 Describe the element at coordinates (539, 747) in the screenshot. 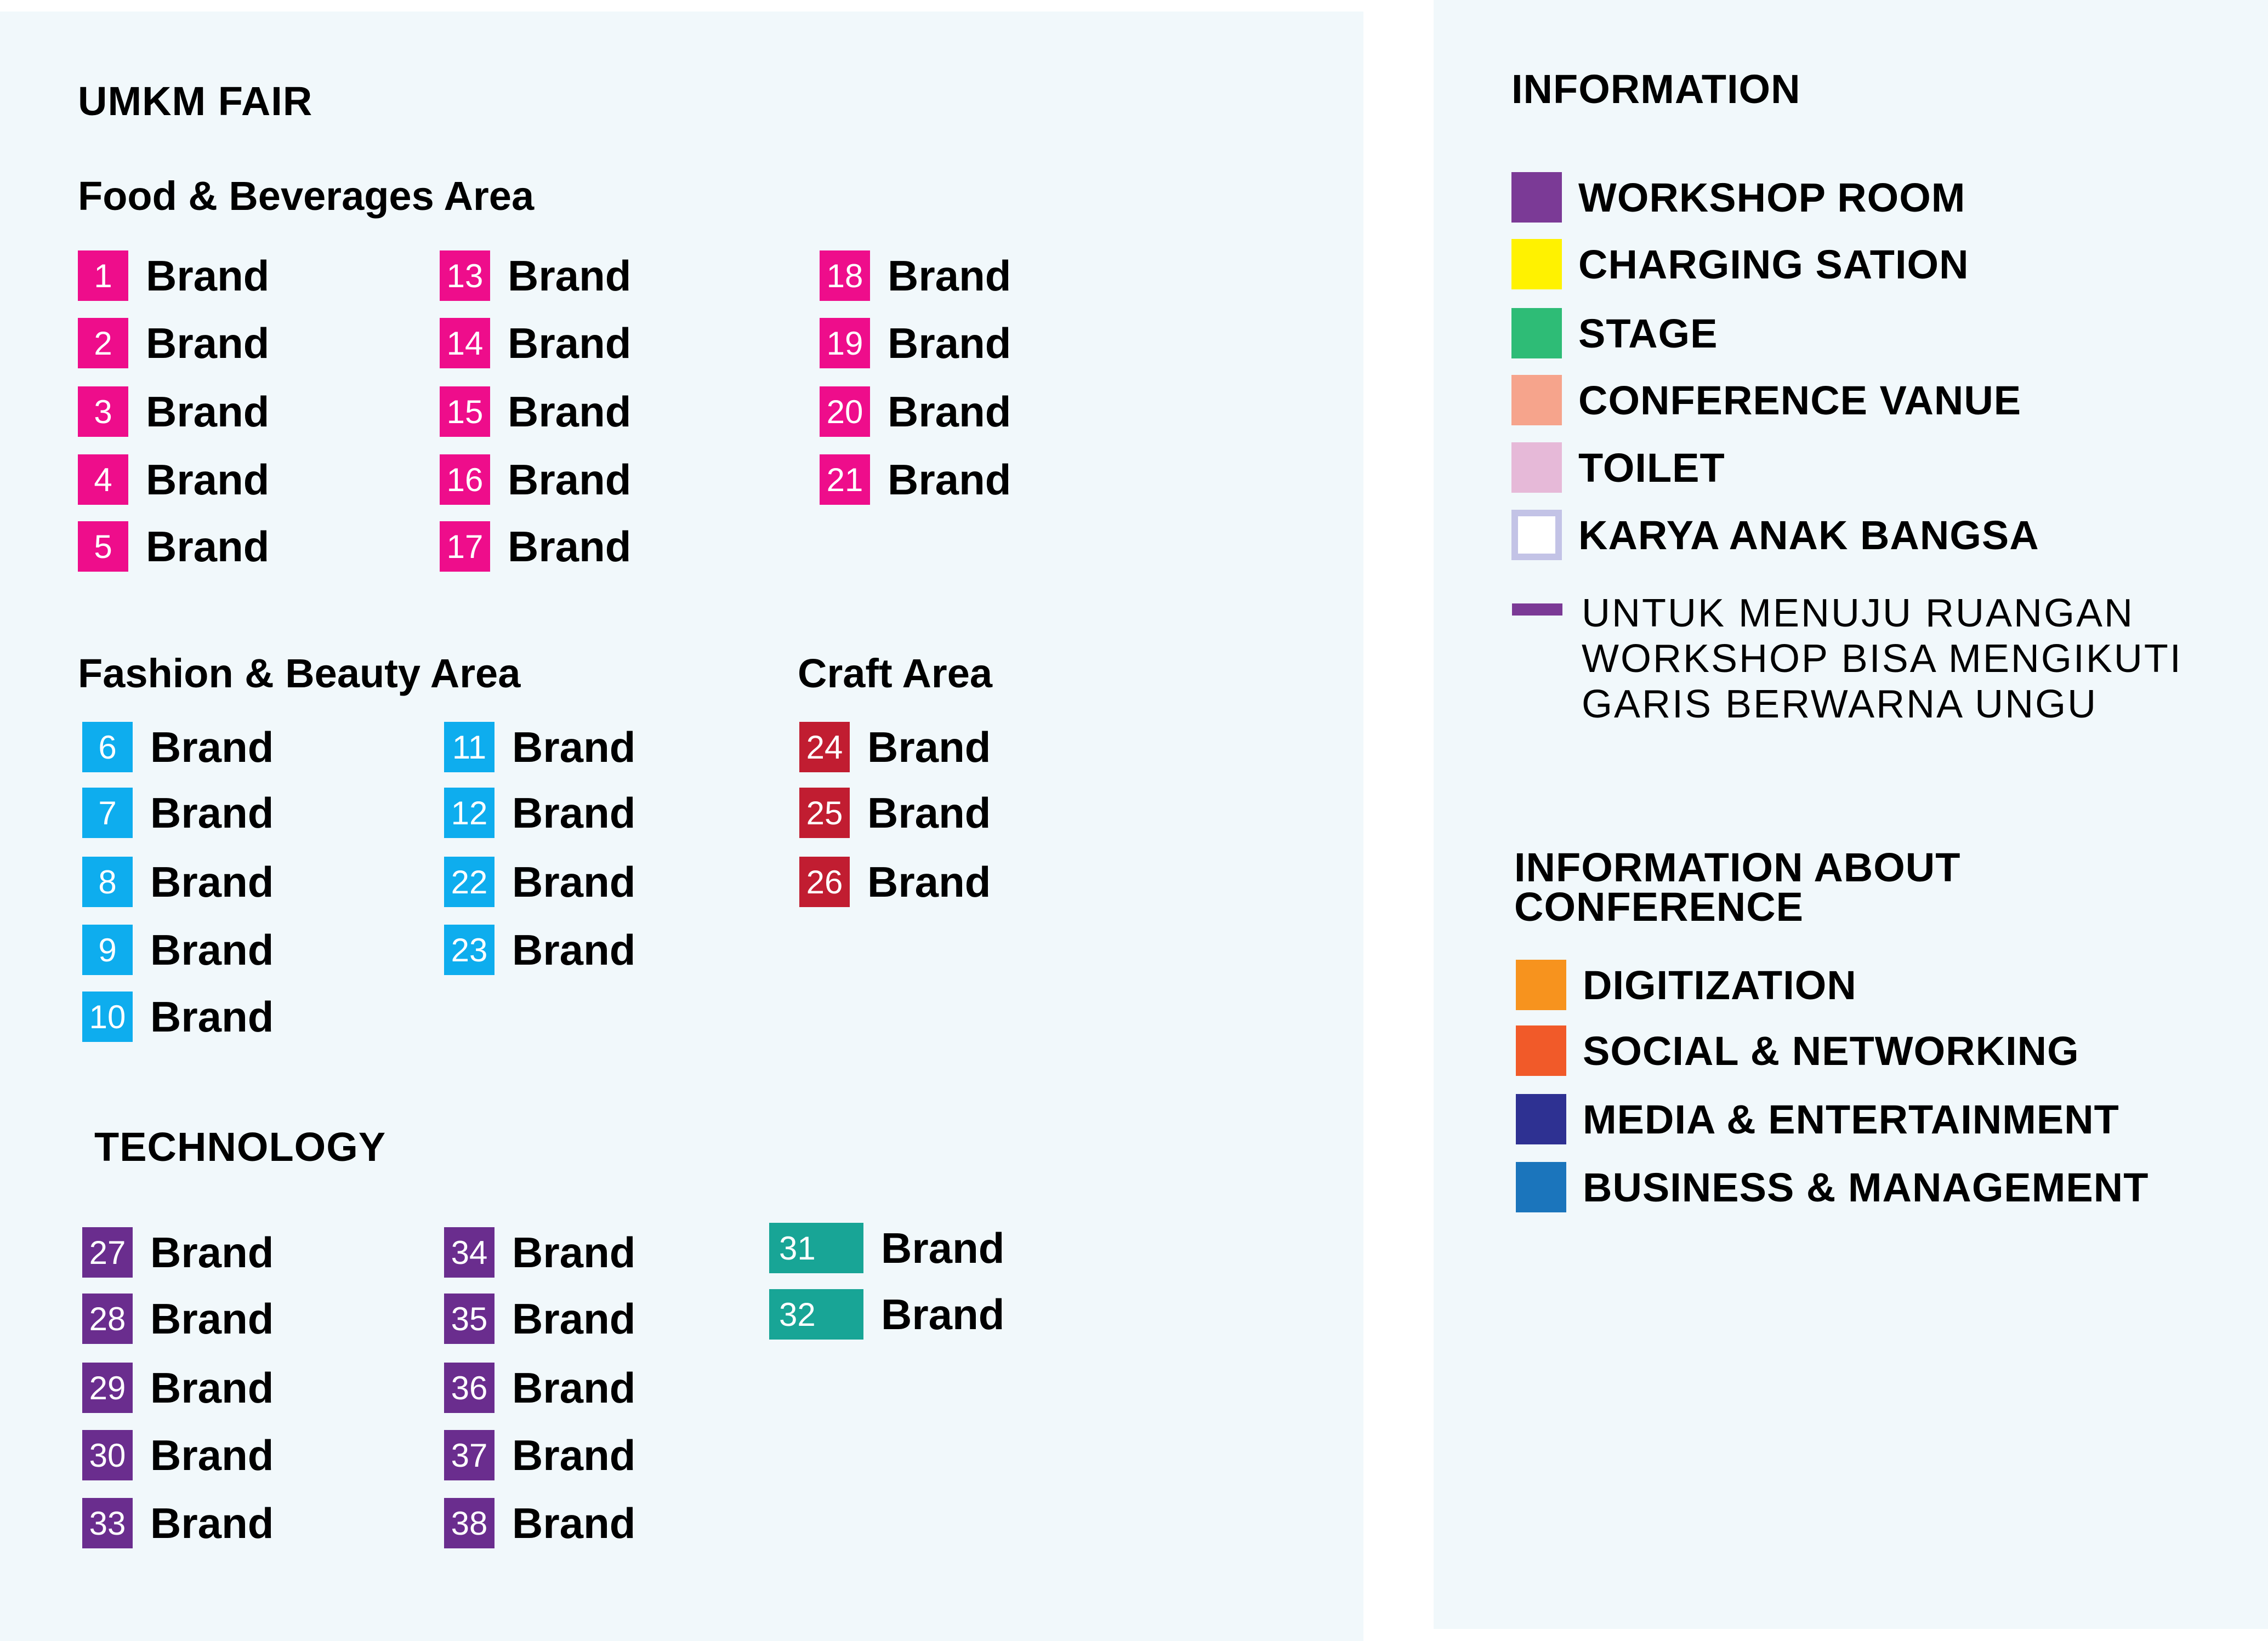

I see `brand-item-11: 11 Brand` at that location.